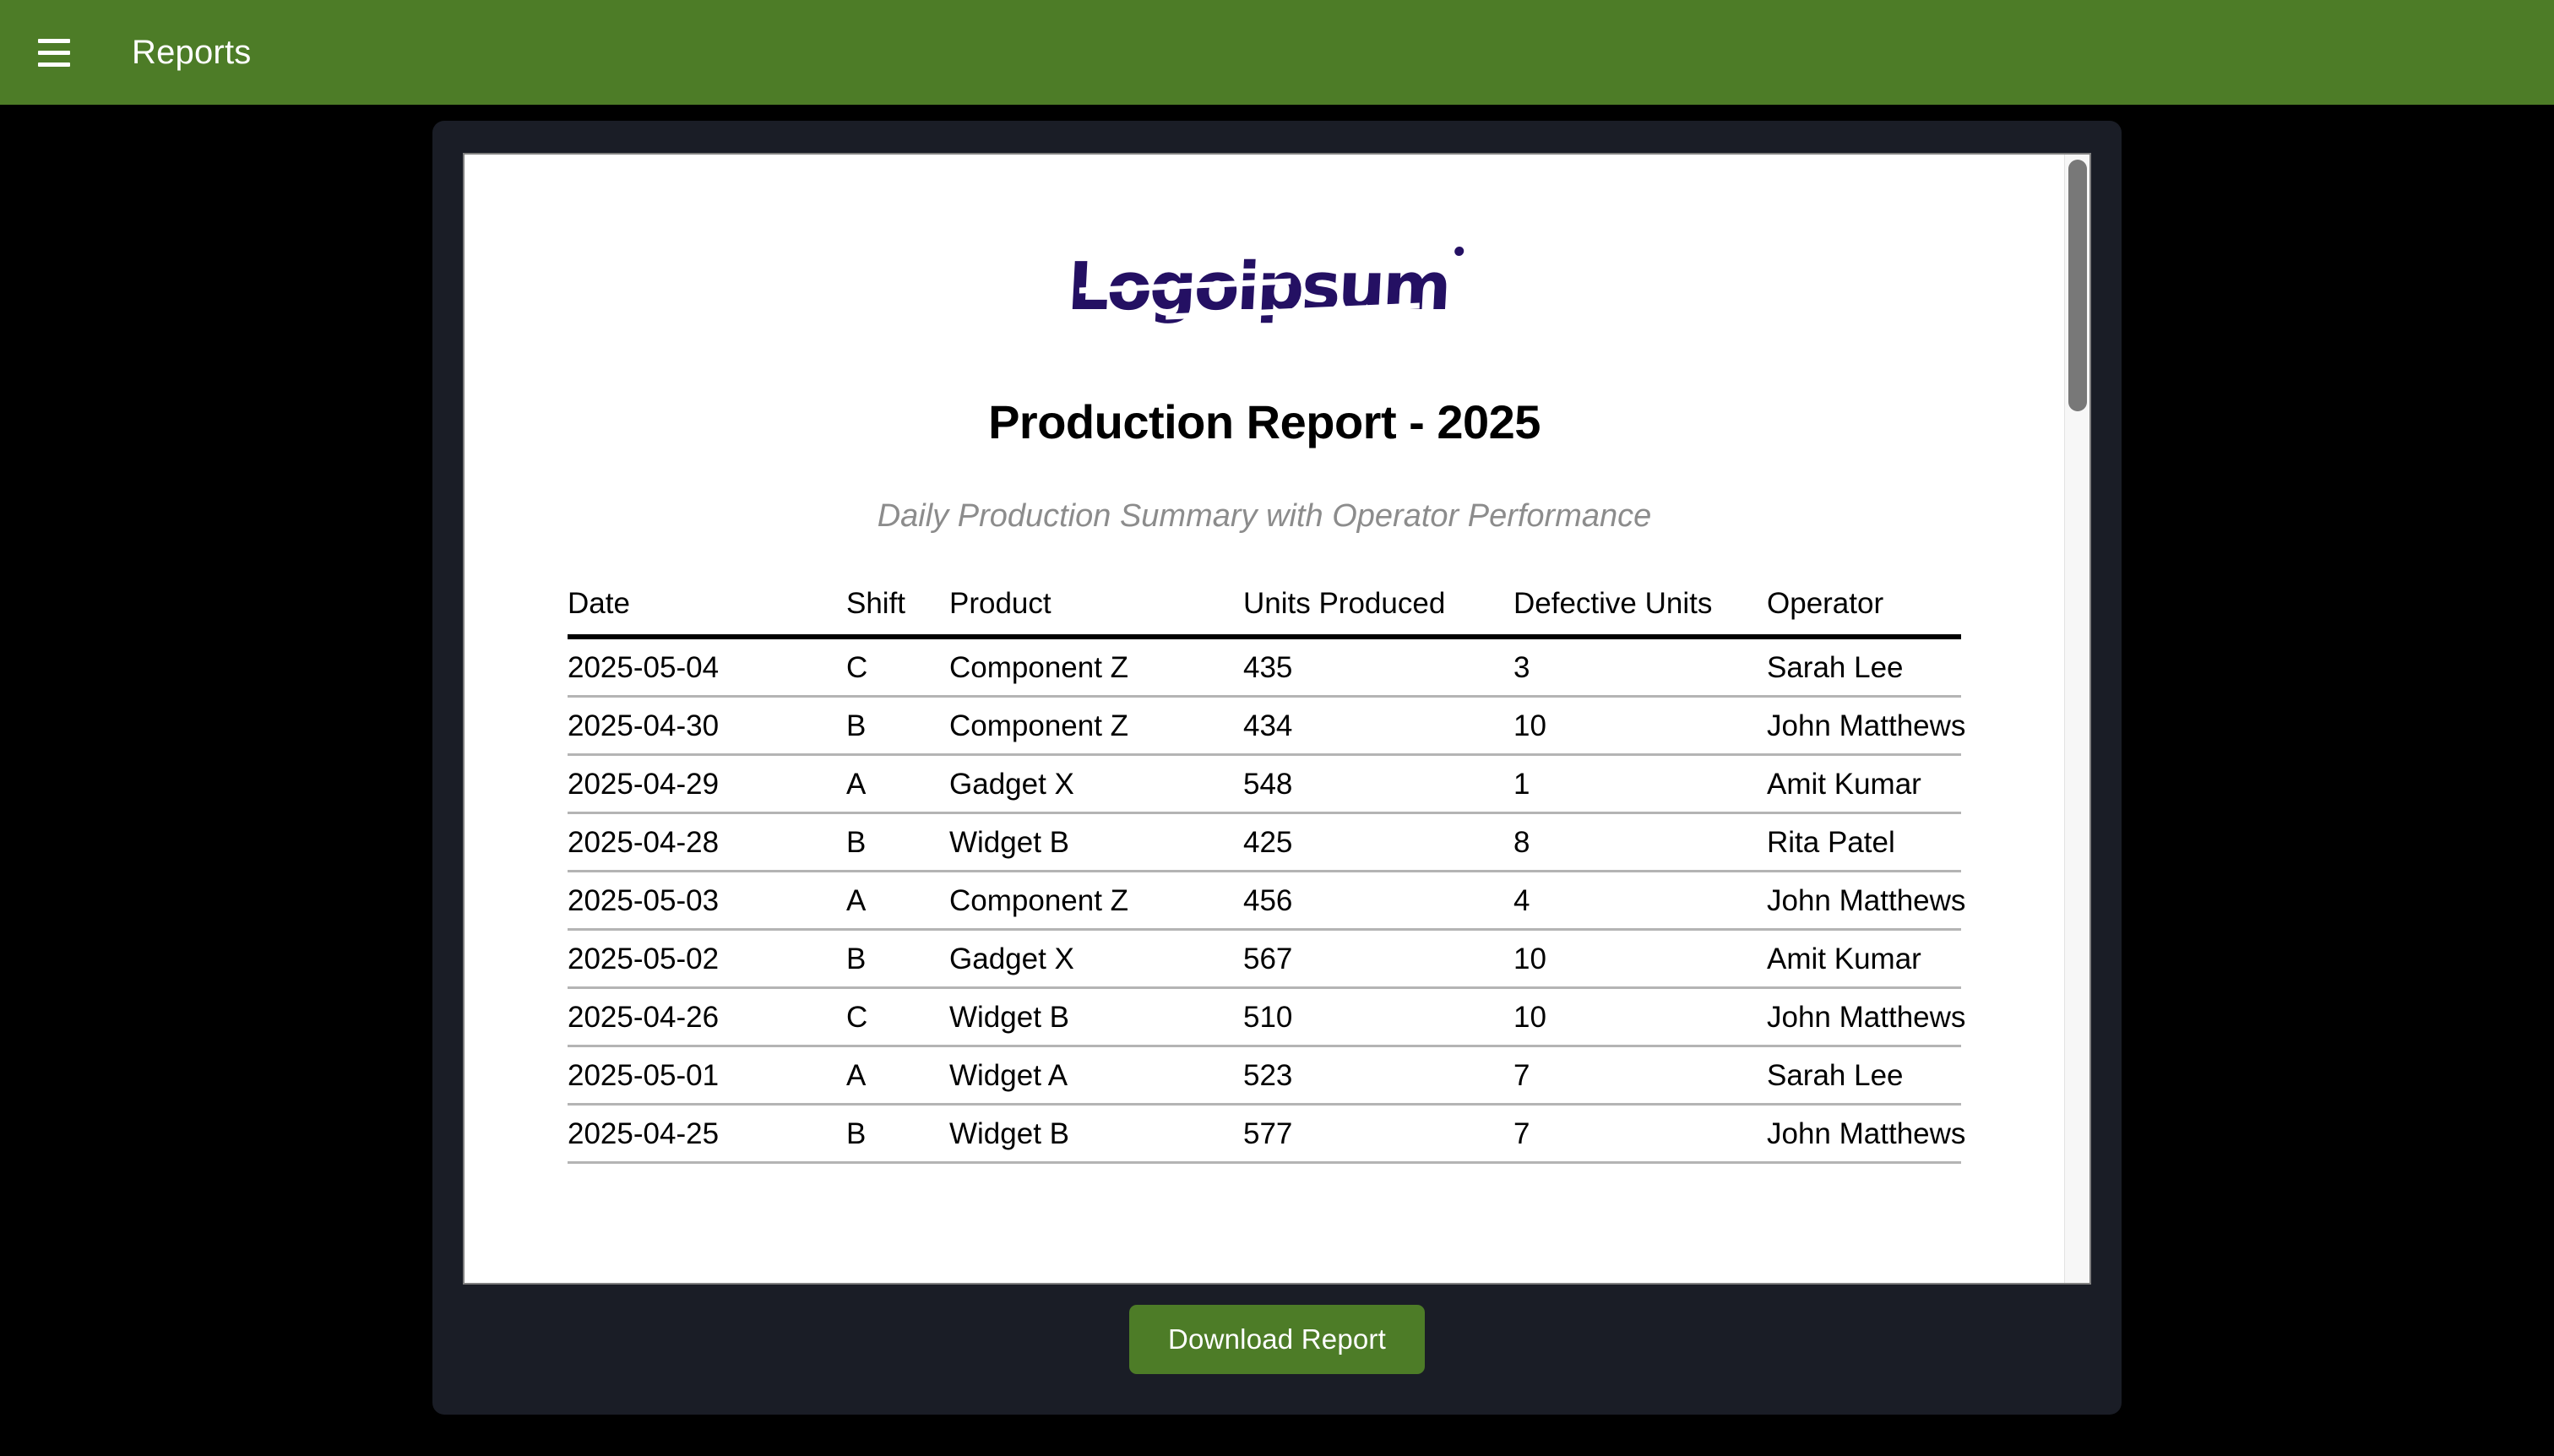 The height and width of the screenshot is (1456, 2554). Describe the element at coordinates (1640, 901) in the screenshot. I see `table-cell: 4` at that location.